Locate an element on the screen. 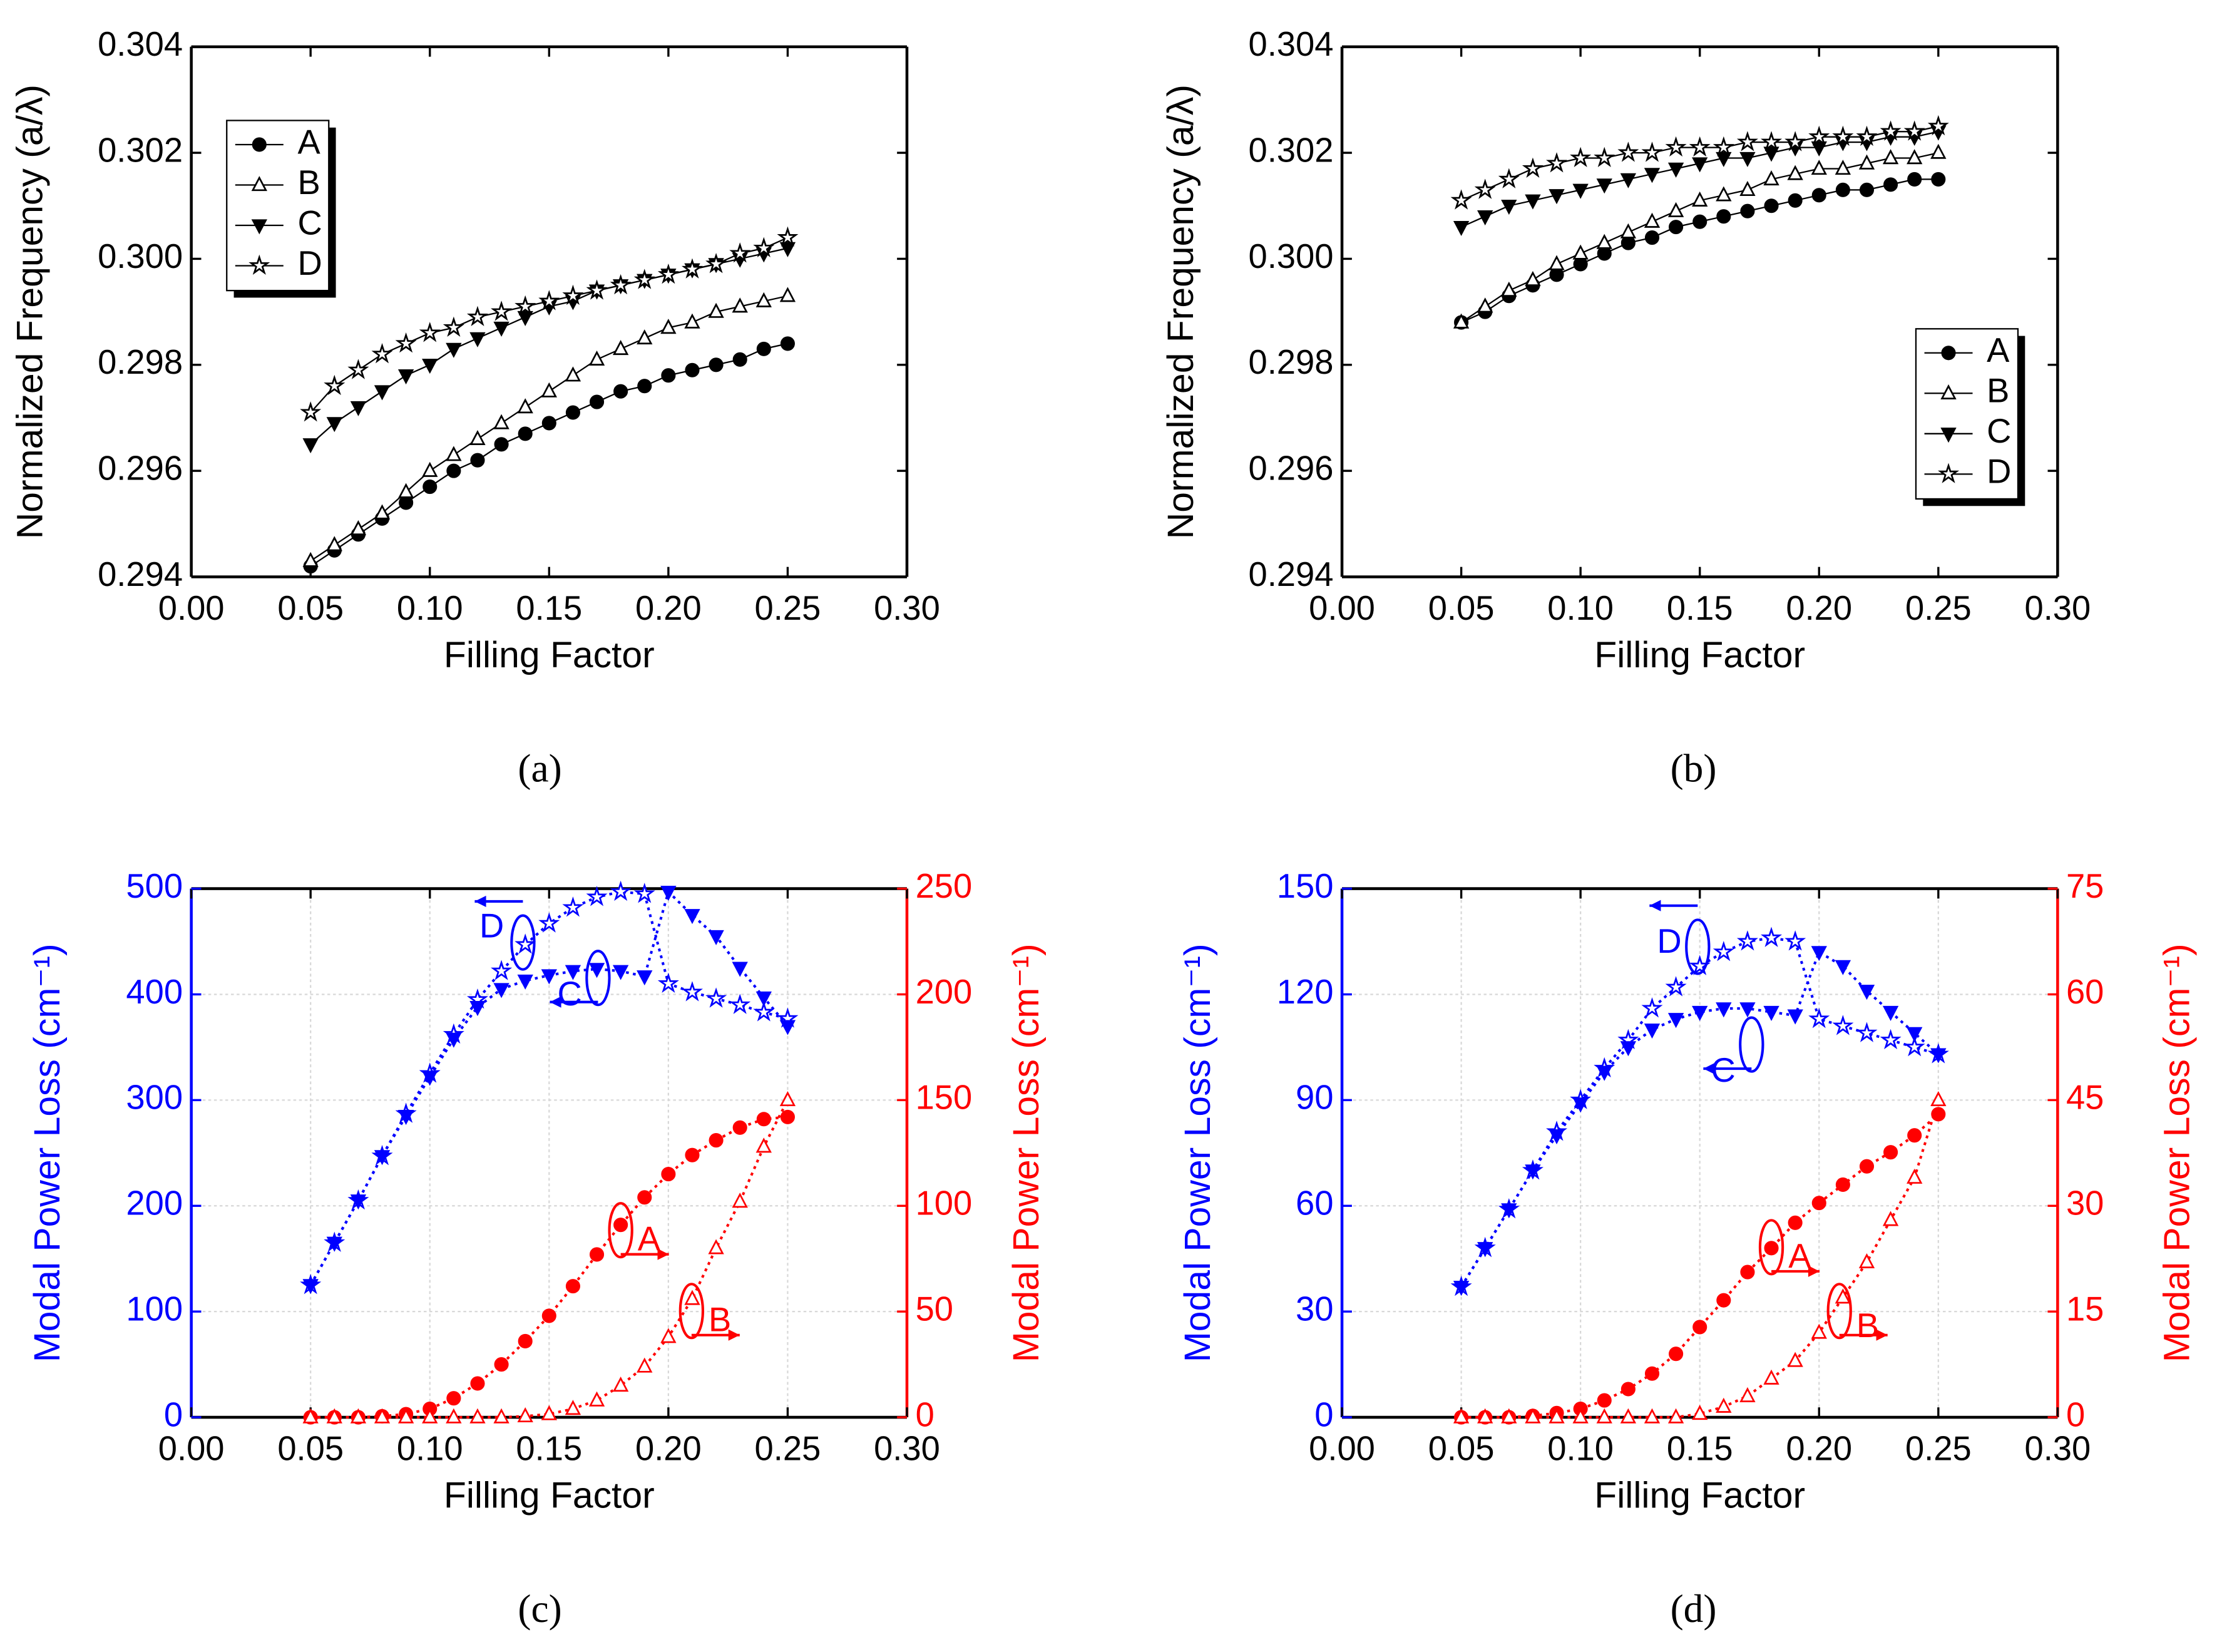 Image resolution: width=2222 pixels, height=1652 pixels. annotation-ellipse is located at coordinates (691, 1311).